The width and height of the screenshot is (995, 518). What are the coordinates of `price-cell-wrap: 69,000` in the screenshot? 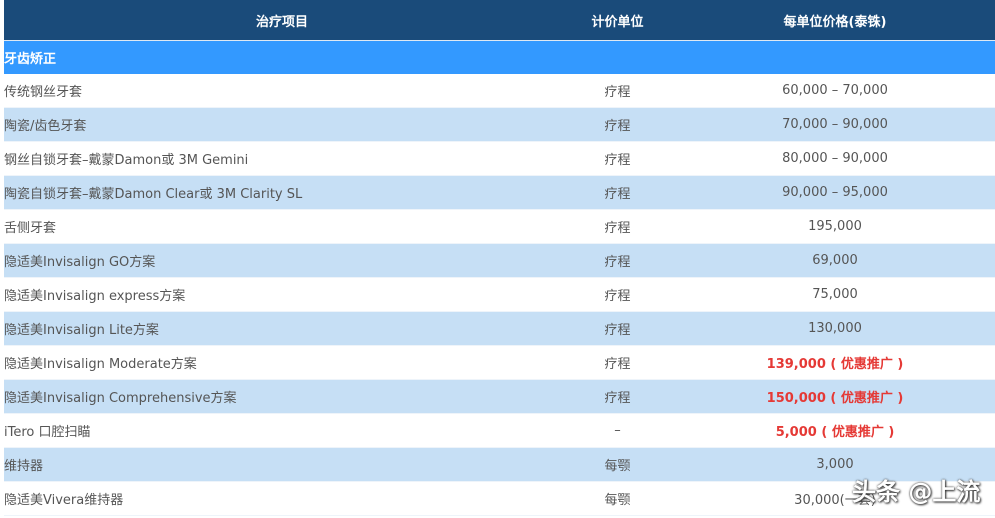 It's located at (835, 260).